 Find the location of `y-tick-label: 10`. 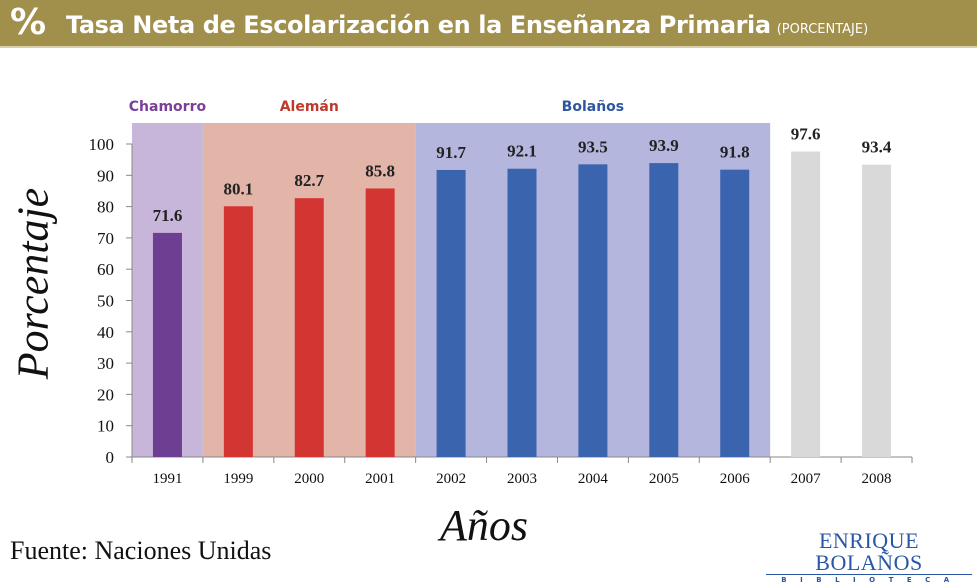

y-tick-label: 10 is located at coordinates (105, 426).